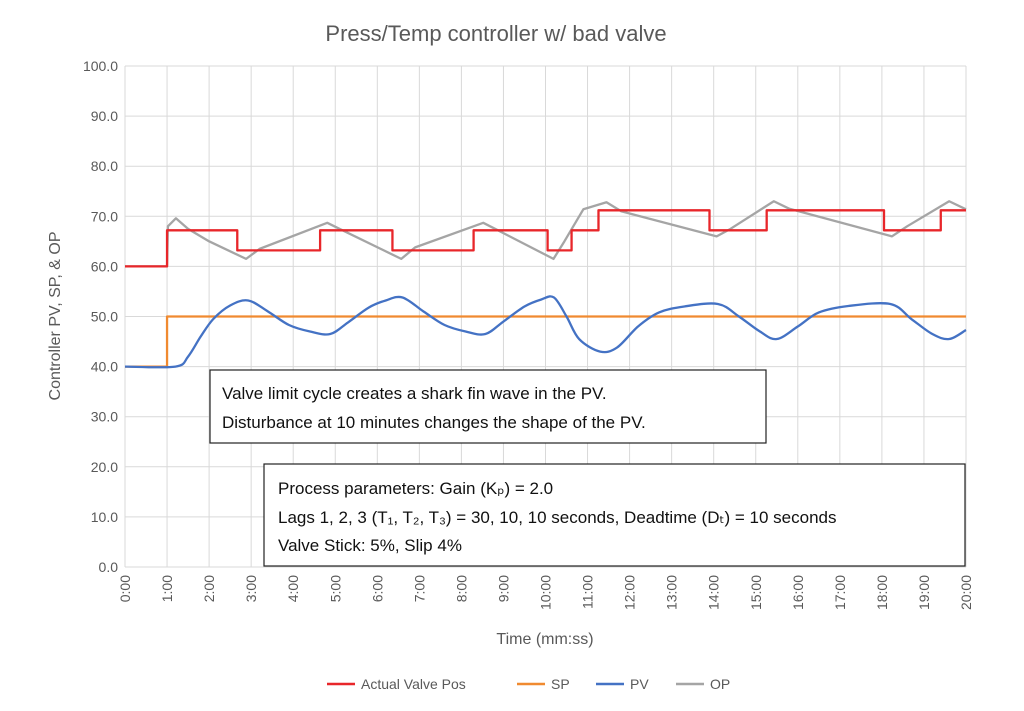 The image size is (1024, 711). I want to click on legend-label: SP, so click(560, 684).